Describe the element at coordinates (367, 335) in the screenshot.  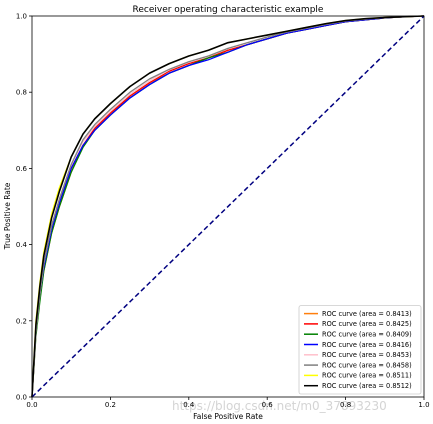
I see `legend-label: ROC curve (area = 0.8409)` at that location.